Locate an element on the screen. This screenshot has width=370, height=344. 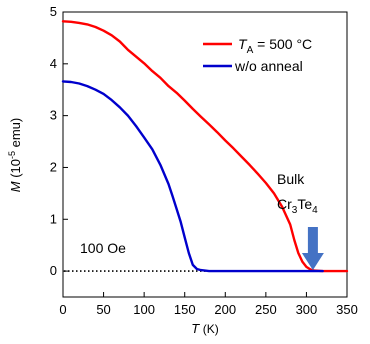
x-axis-label: T (K) is located at coordinates (205, 328).